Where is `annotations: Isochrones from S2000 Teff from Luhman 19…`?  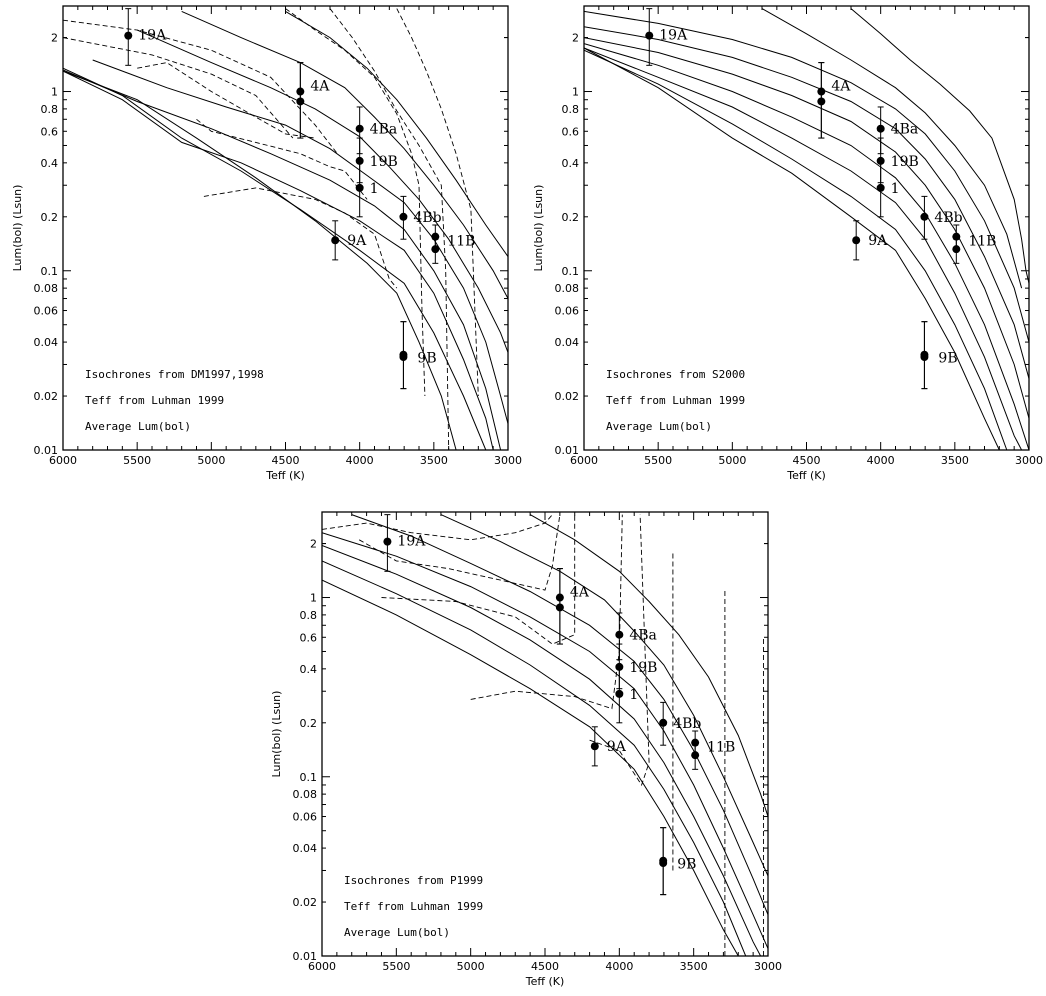 annotations: Isochrones from S2000 Teff from Luhman 19… is located at coordinates (675, 400).